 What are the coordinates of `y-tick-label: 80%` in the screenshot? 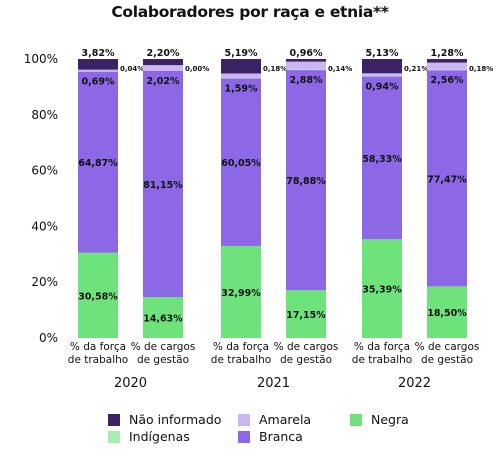 It's located at (44, 115).